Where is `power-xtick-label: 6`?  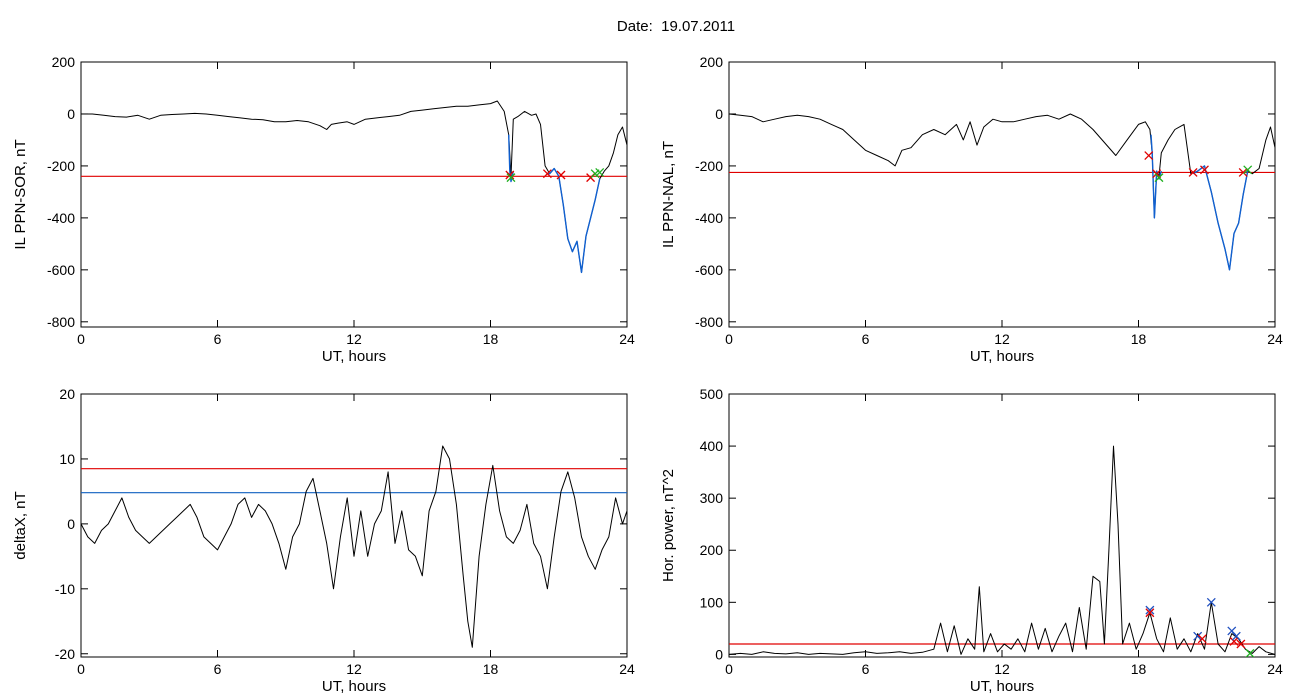
power-xtick-label: 6 is located at coordinates (866, 669).